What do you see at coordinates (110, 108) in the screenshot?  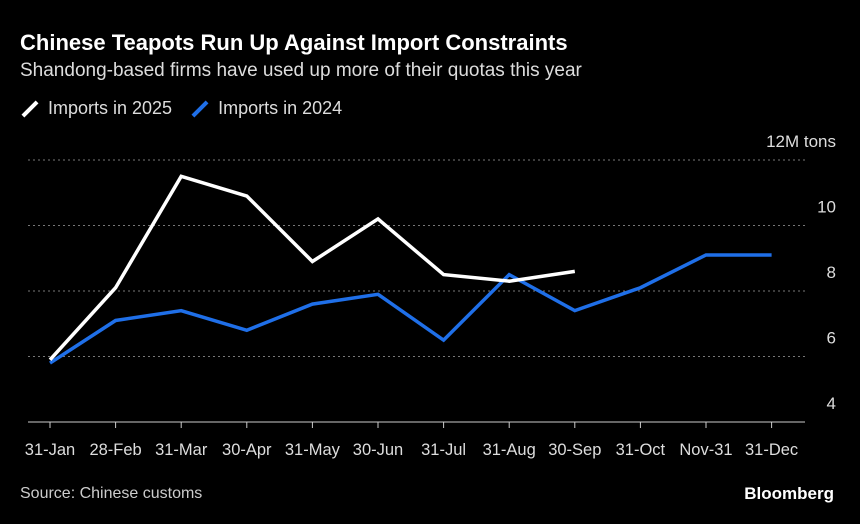 I see `legend-label: Imports in 2025` at bounding box center [110, 108].